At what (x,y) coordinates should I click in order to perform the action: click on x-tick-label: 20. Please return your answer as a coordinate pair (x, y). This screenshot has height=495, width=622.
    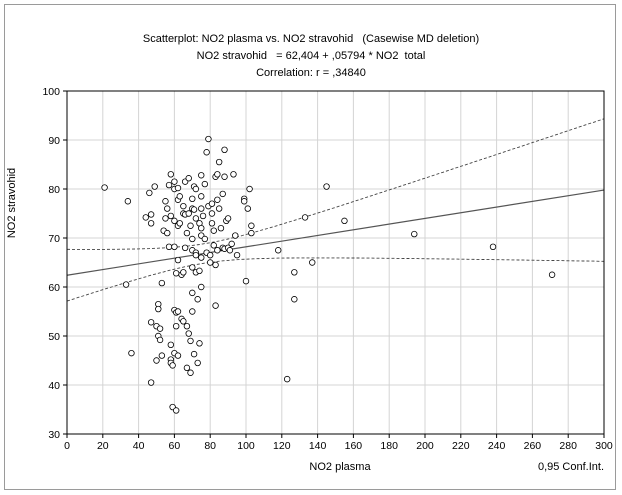
    Looking at the image, I should click on (103, 446).